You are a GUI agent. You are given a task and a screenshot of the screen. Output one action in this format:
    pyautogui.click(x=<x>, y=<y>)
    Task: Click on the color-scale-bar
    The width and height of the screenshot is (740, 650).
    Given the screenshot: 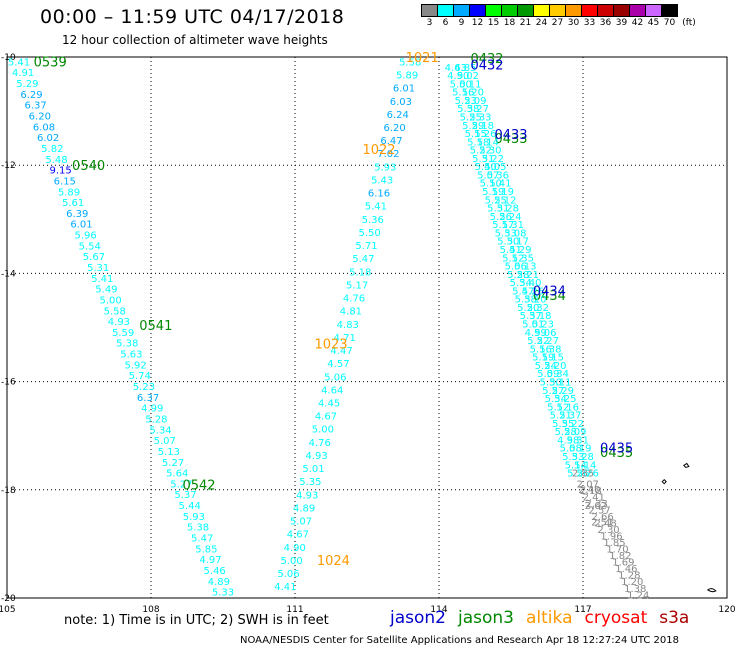 What is the action you would take?
    pyautogui.click(x=576, y=10)
    